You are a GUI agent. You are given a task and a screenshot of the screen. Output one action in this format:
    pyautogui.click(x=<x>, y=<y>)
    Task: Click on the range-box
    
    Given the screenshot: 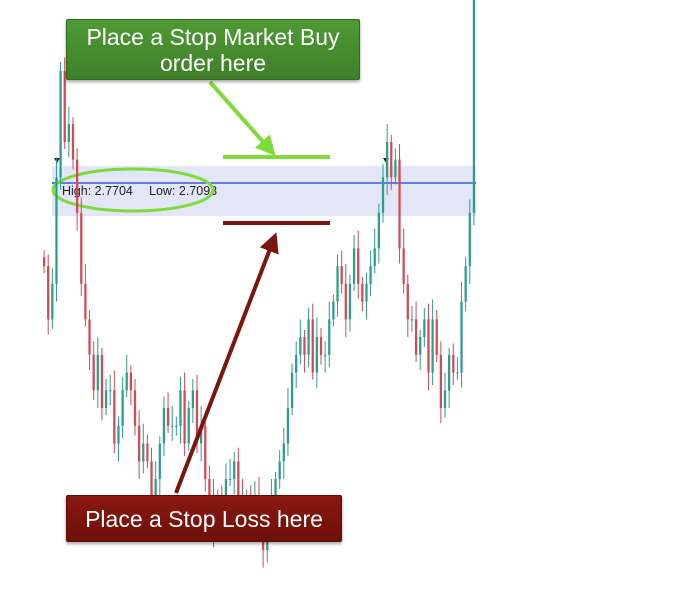 What is the action you would take?
    pyautogui.click(x=264, y=191)
    